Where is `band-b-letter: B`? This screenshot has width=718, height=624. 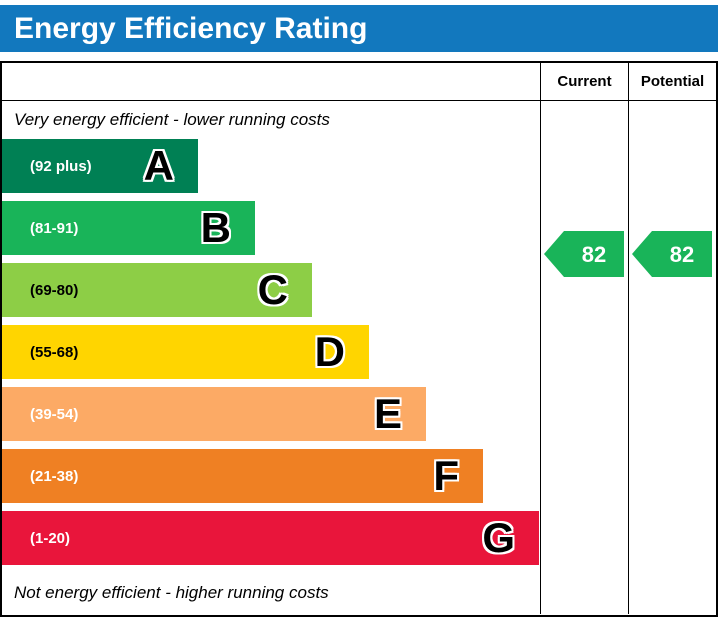
band-b-letter: B is located at coordinates (215, 227).